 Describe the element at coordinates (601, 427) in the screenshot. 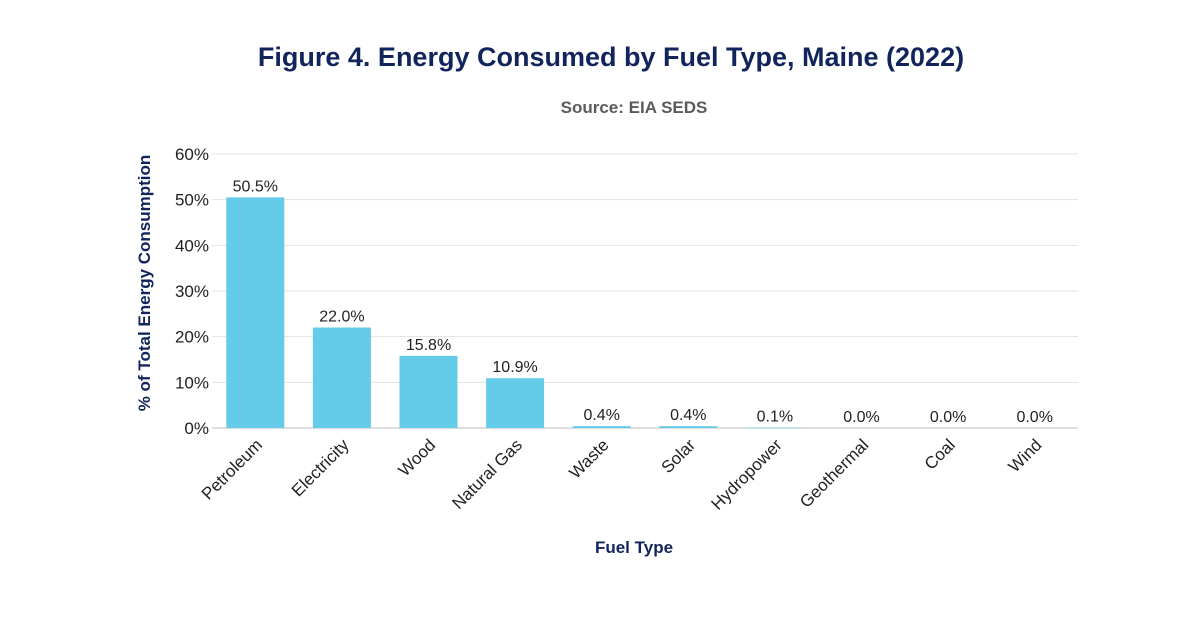

I see `bar-waste` at that location.